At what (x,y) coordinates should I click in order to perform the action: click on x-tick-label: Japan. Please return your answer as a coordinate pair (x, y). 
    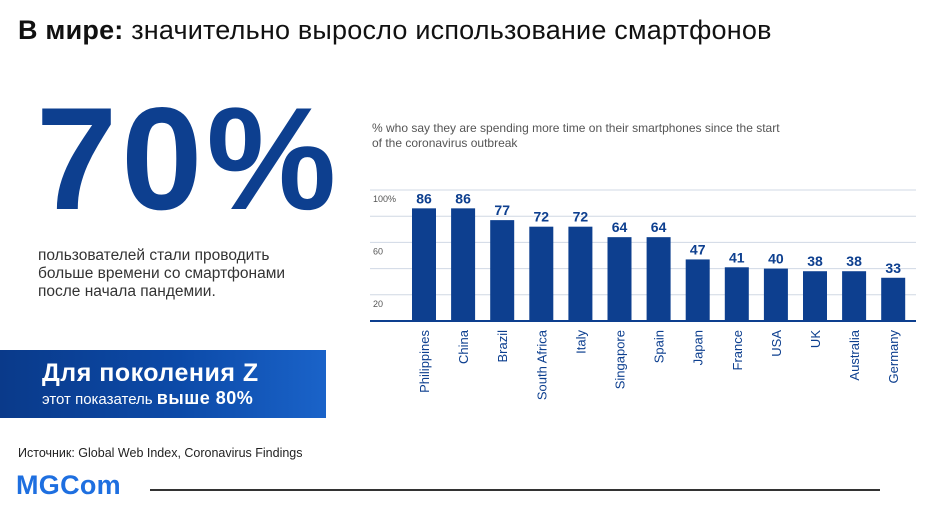
    Looking at the image, I should click on (698, 347).